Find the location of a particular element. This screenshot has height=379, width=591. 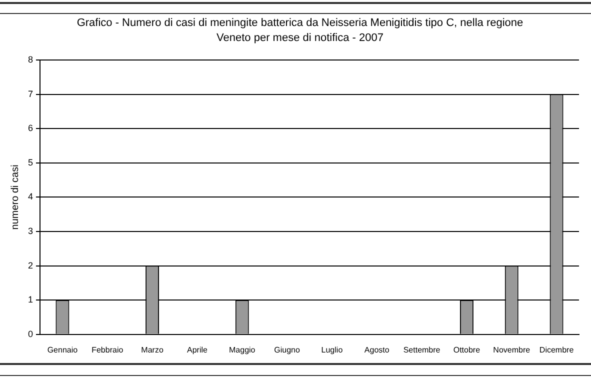

x-tick-label: Novembre is located at coordinates (512, 349).